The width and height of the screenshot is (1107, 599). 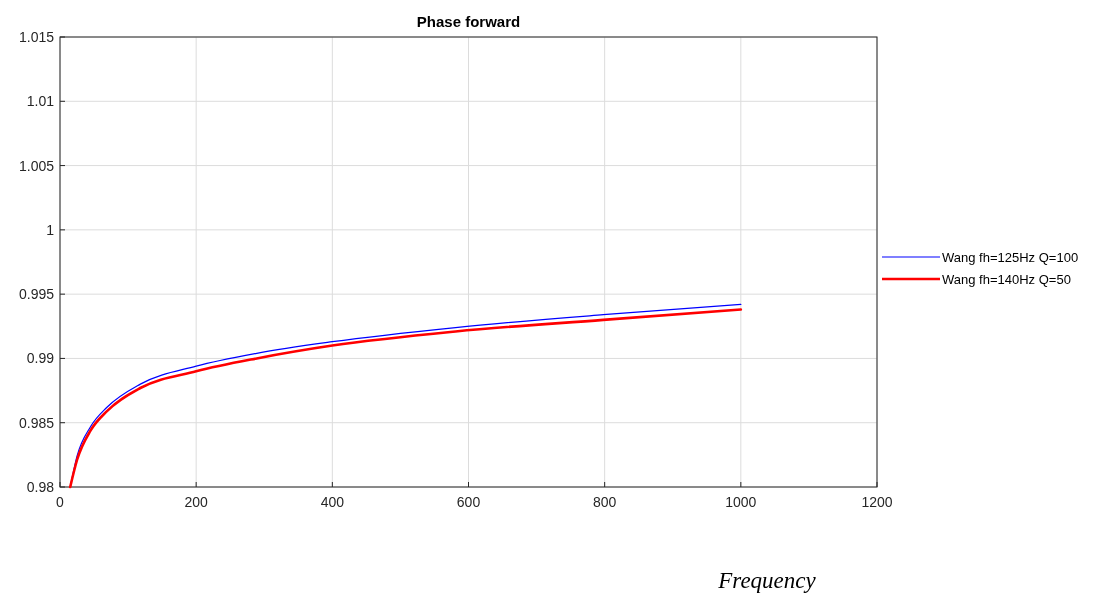 I want to click on y-tick-label: 0.995, so click(x=36, y=294).